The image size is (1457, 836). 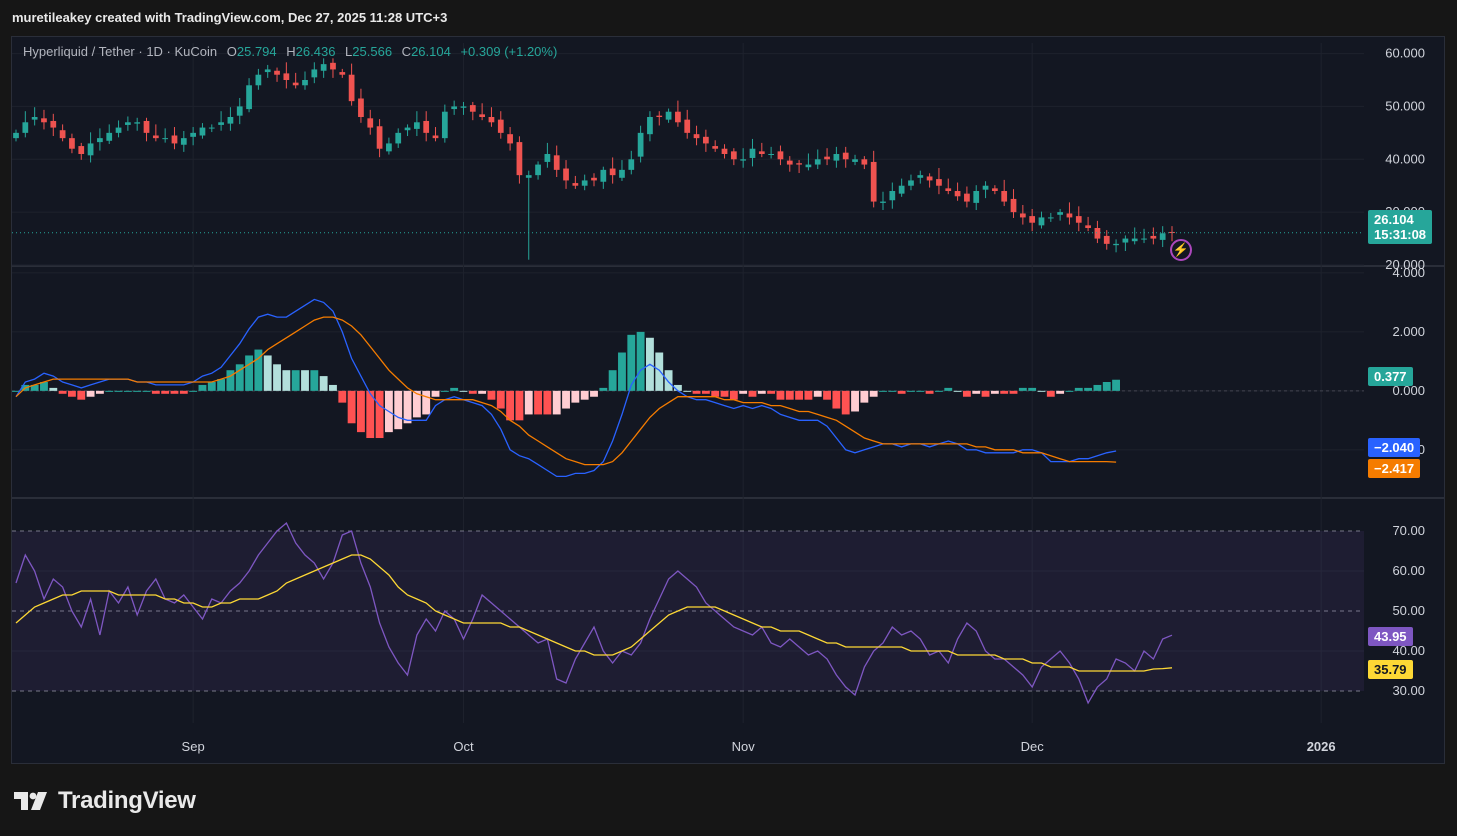 I want to click on legend-high-value: 26.436, so click(x=315, y=51).